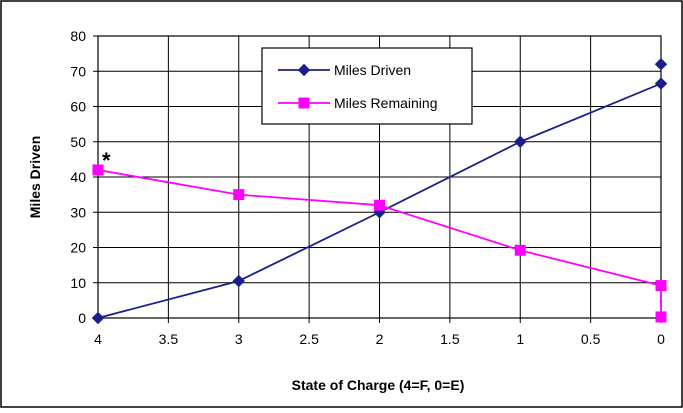 This screenshot has height=413, width=683. I want to click on y-tick-label: 20, so click(78, 248).